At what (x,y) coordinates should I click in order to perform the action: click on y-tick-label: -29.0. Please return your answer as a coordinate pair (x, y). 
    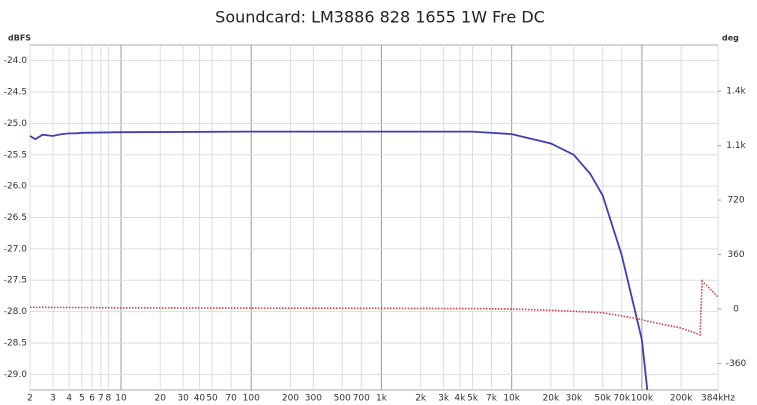
    Looking at the image, I should click on (16, 375).